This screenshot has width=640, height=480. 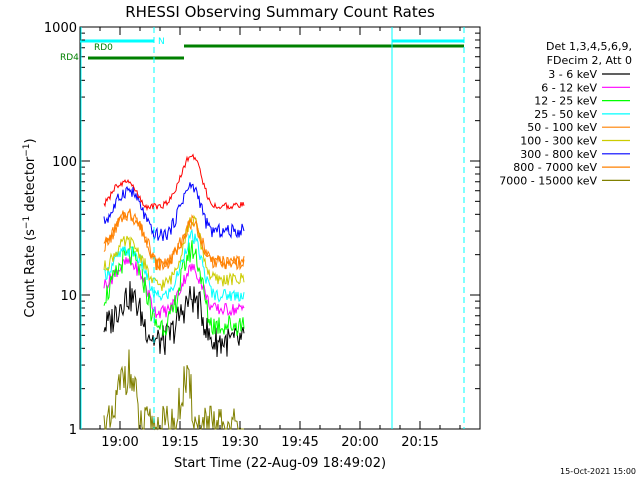 I want to click on legend-label-0: 3 - 6 keV, so click(x=572, y=74).